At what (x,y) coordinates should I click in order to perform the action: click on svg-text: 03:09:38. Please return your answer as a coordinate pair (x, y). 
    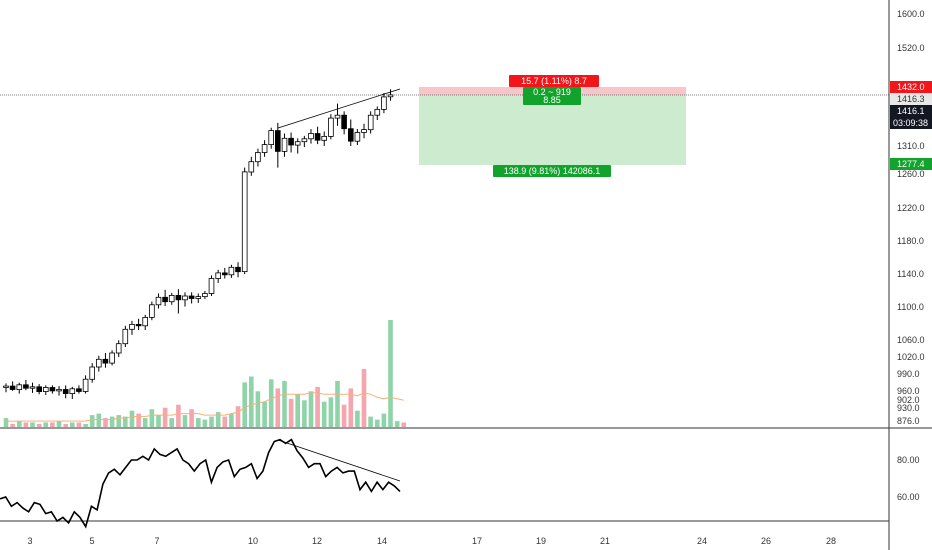
    Looking at the image, I should click on (910, 123).